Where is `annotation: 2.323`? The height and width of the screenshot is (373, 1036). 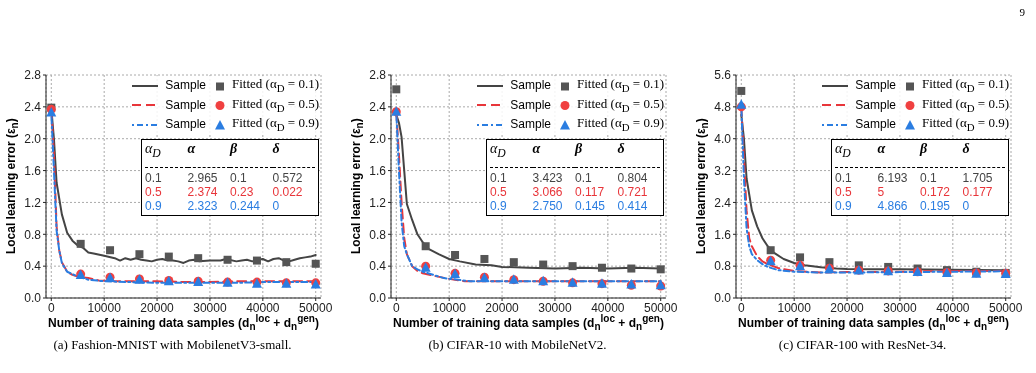
annotation: 2.323 is located at coordinates (202, 205).